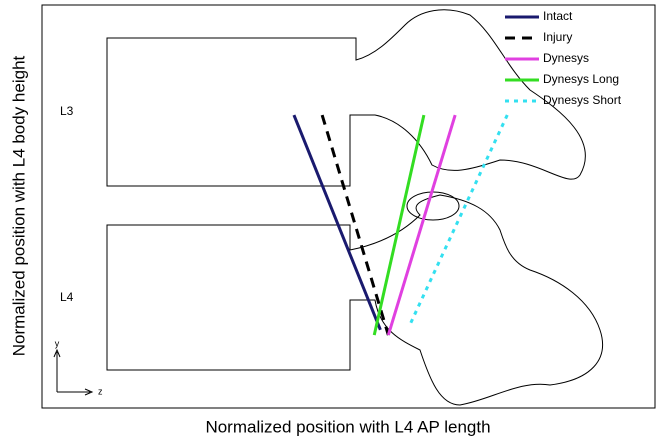 The width and height of the screenshot is (669, 439). What do you see at coordinates (581, 79) in the screenshot?
I see `legend-label: Dynesys Long` at bounding box center [581, 79].